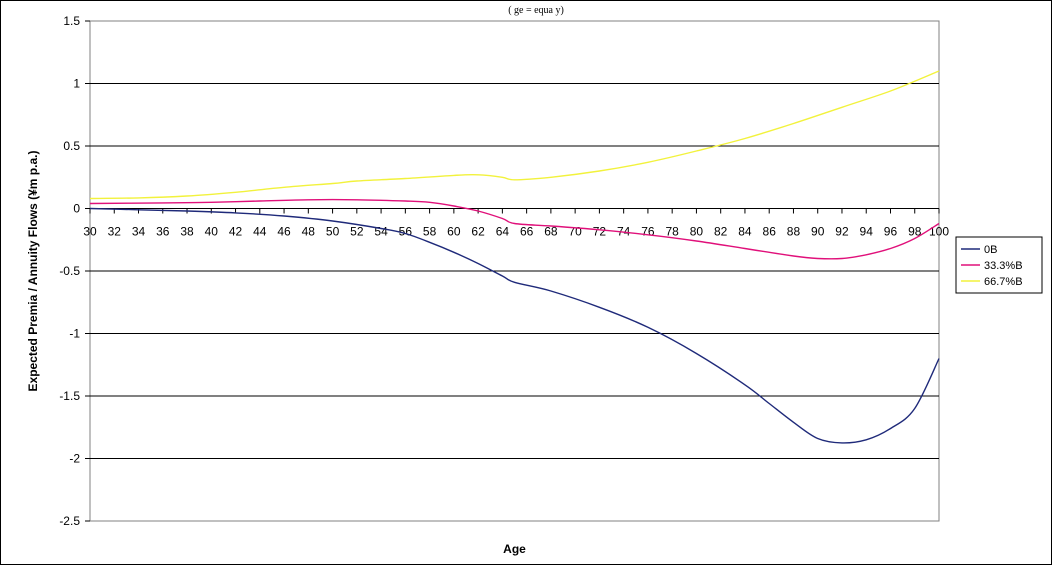  What do you see at coordinates (76, 84) in the screenshot?
I see `y-tick-label-1: 1` at bounding box center [76, 84].